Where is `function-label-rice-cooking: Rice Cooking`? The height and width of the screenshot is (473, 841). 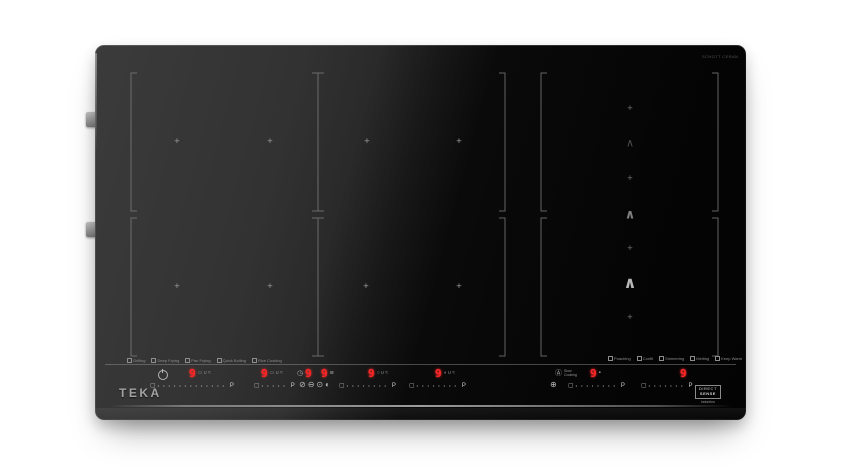
function-label-rice-cooking: Rice Cooking is located at coordinates (266, 360).